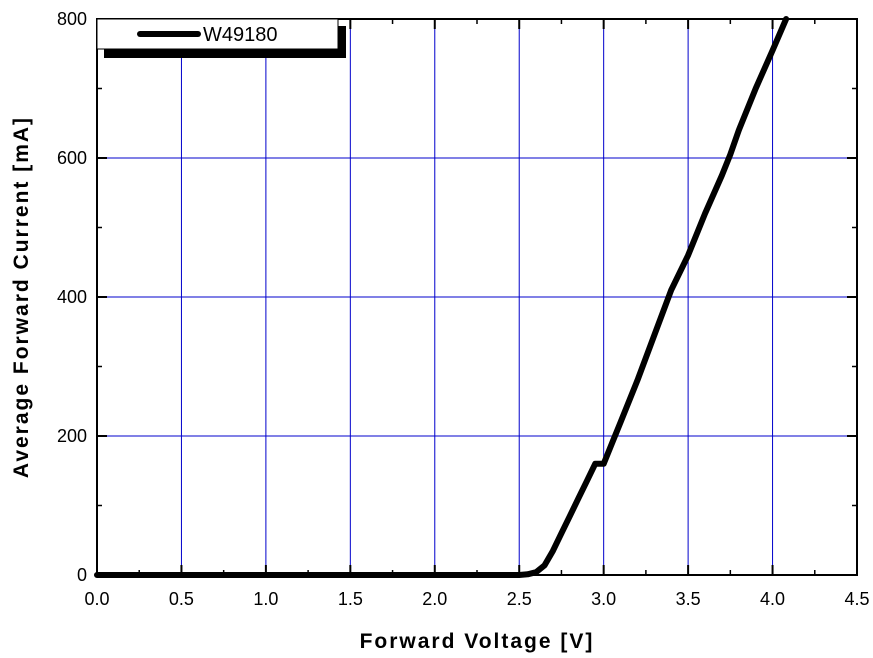 The image size is (873, 658). What do you see at coordinates (476, 599) in the screenshot?
I see `x-tick-labels: 0.0 0.5 1.0 1.5 2.0 2.5 3.0 3.5 4.0 4.5` at bounding box center [476, 599].